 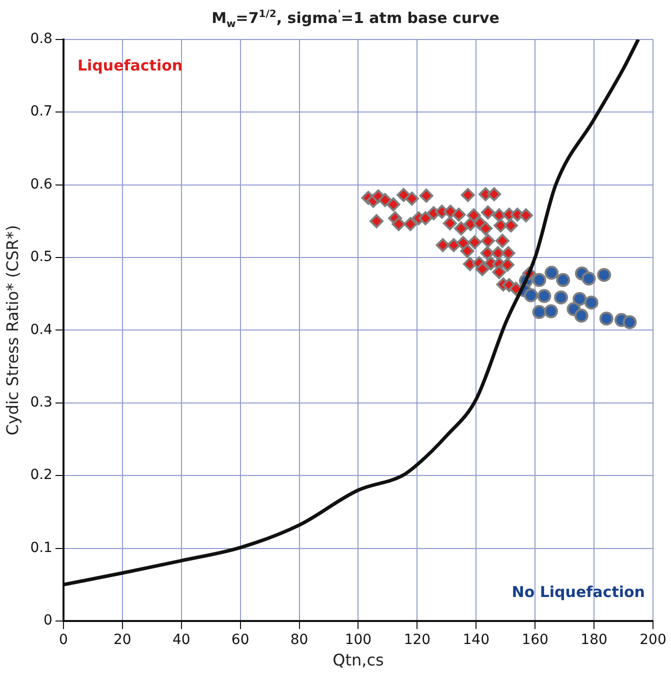 I want to click on y-axis-title: Cydic Stress Ratio* (CSR*), so click(x=12, y=330).